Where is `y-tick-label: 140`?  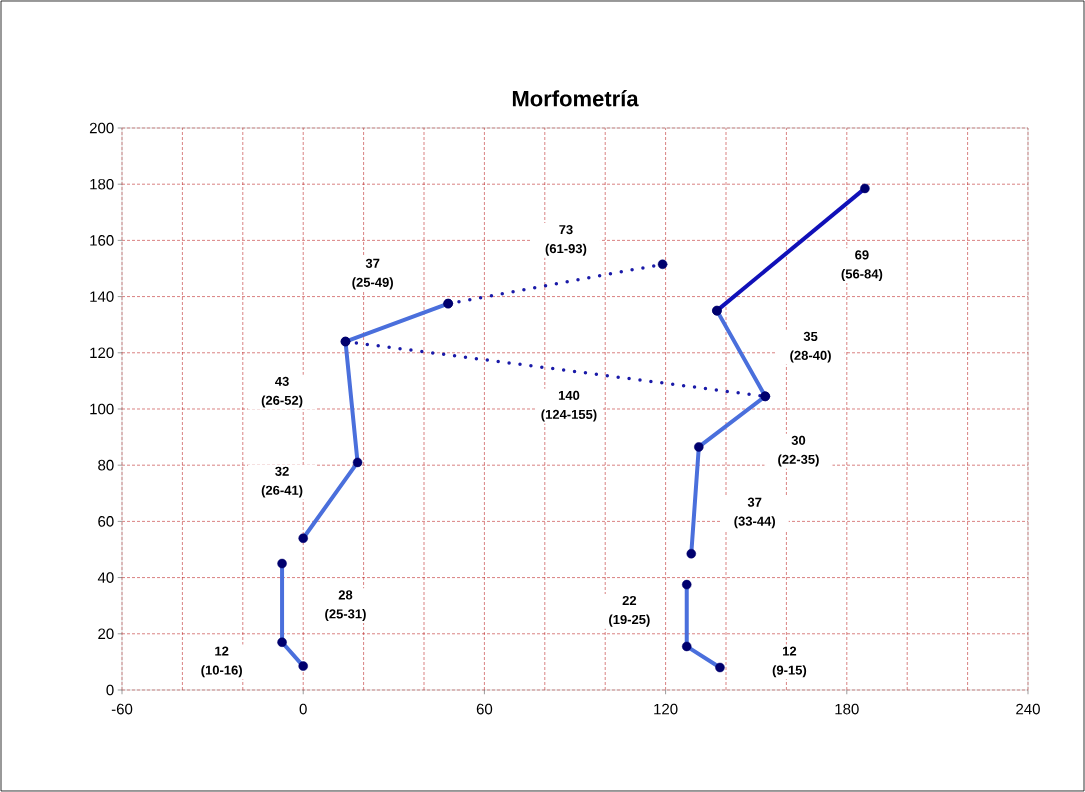
y-tick-label: 140 is located at coordinates (102, 296).